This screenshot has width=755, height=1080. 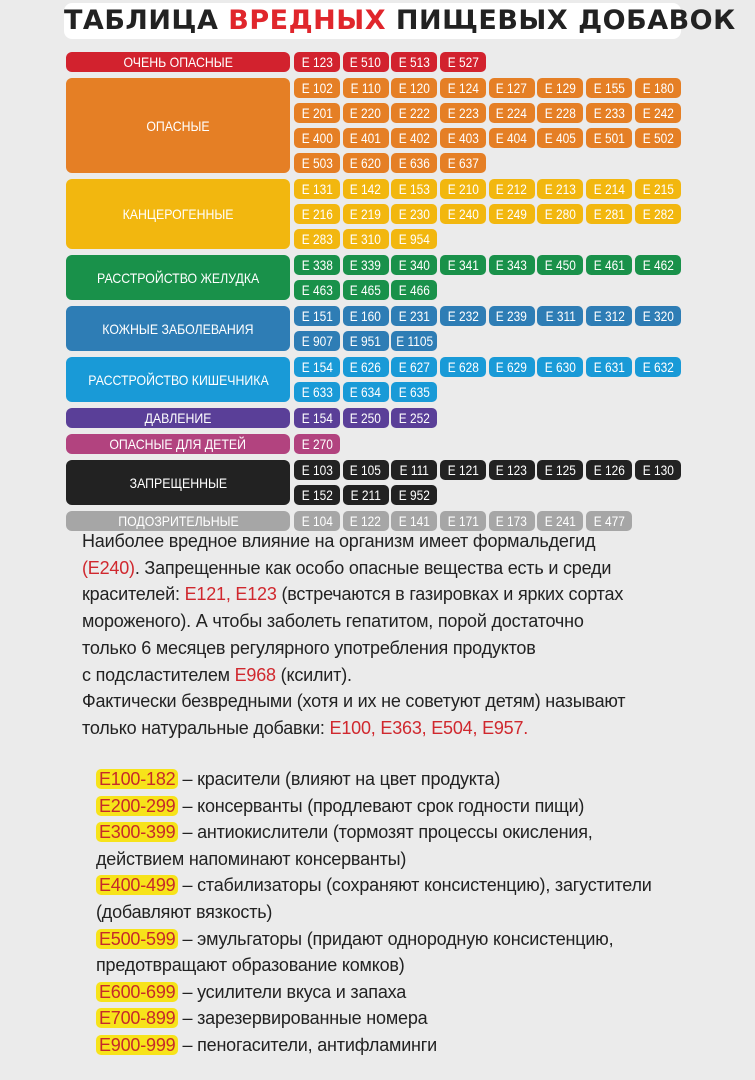 I want to click on category-label: Кожные заболевания, so click(x=178, y=328).